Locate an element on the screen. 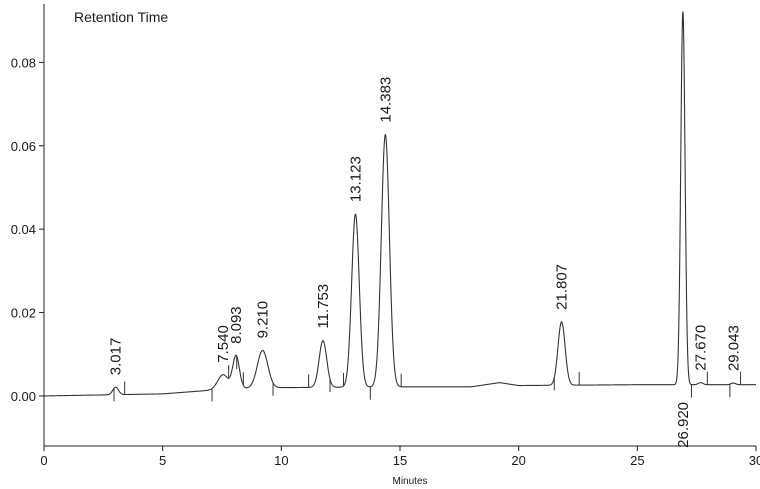 This screenshot has height=489, width=760. y-tick-label: 0.00 is located at coordinates (23, 396).